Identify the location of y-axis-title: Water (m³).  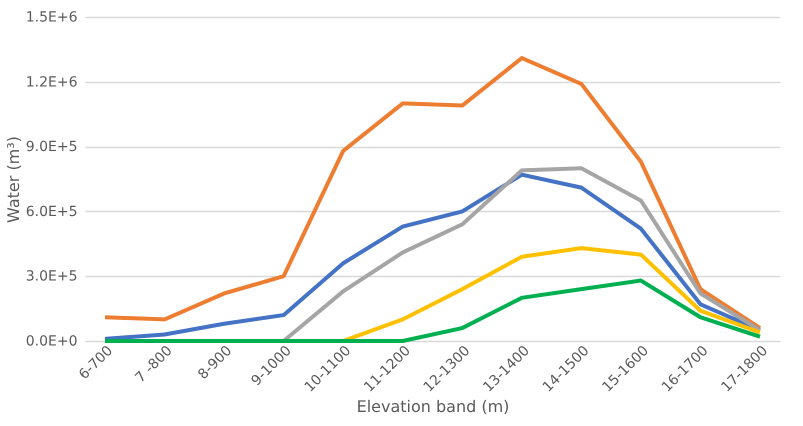
(13, 179).